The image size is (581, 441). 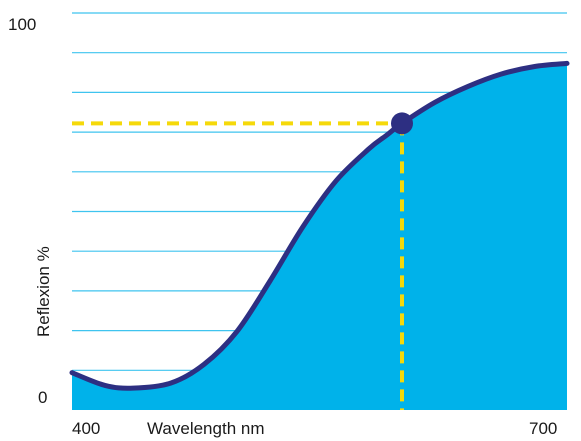 I want to click on x-tick-400: 400, so click(x=86, y=428).